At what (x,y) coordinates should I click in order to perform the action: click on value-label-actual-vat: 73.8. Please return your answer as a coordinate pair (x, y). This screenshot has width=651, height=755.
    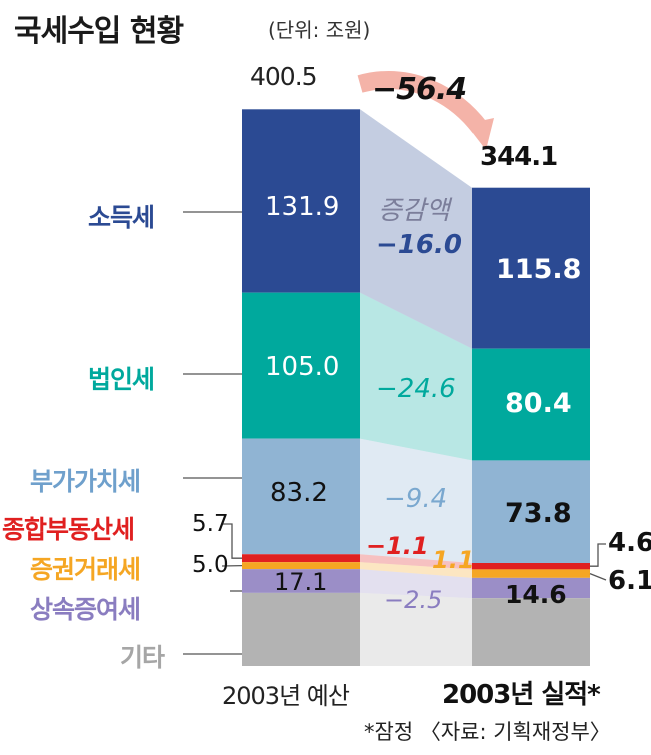
    Looking at the image, I should click on (538, 513).